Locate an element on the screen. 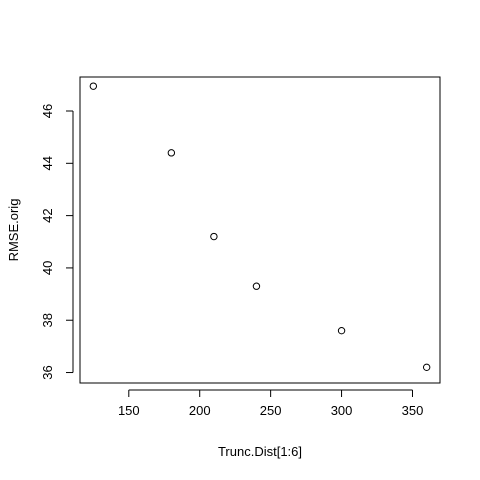 Image resolution: width=480 pixels, height=480 pixels. y-tick-label: 36 is located at coordinates (47, 372).